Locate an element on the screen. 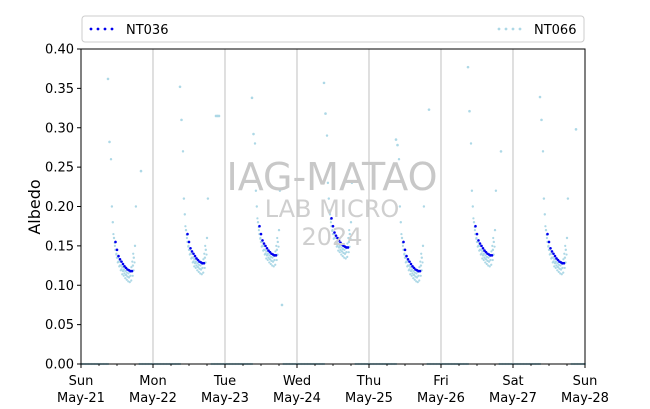 Image resolution: width=650 pixels, height=409 pixels. x-tick-date-label: May-25 is located at coordinates (369, 398).